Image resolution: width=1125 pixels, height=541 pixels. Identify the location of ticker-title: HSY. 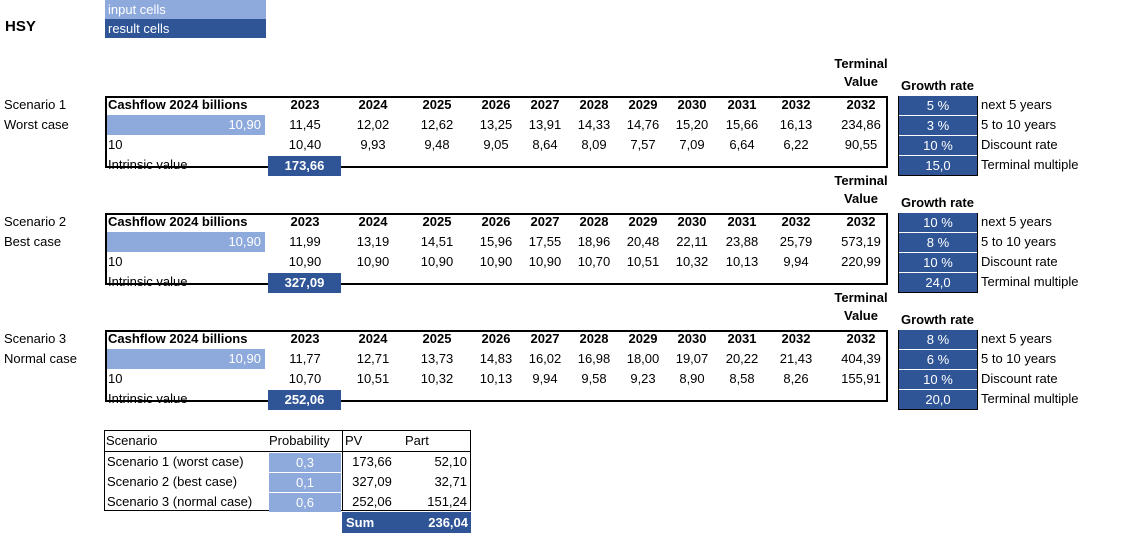
(20, 26).